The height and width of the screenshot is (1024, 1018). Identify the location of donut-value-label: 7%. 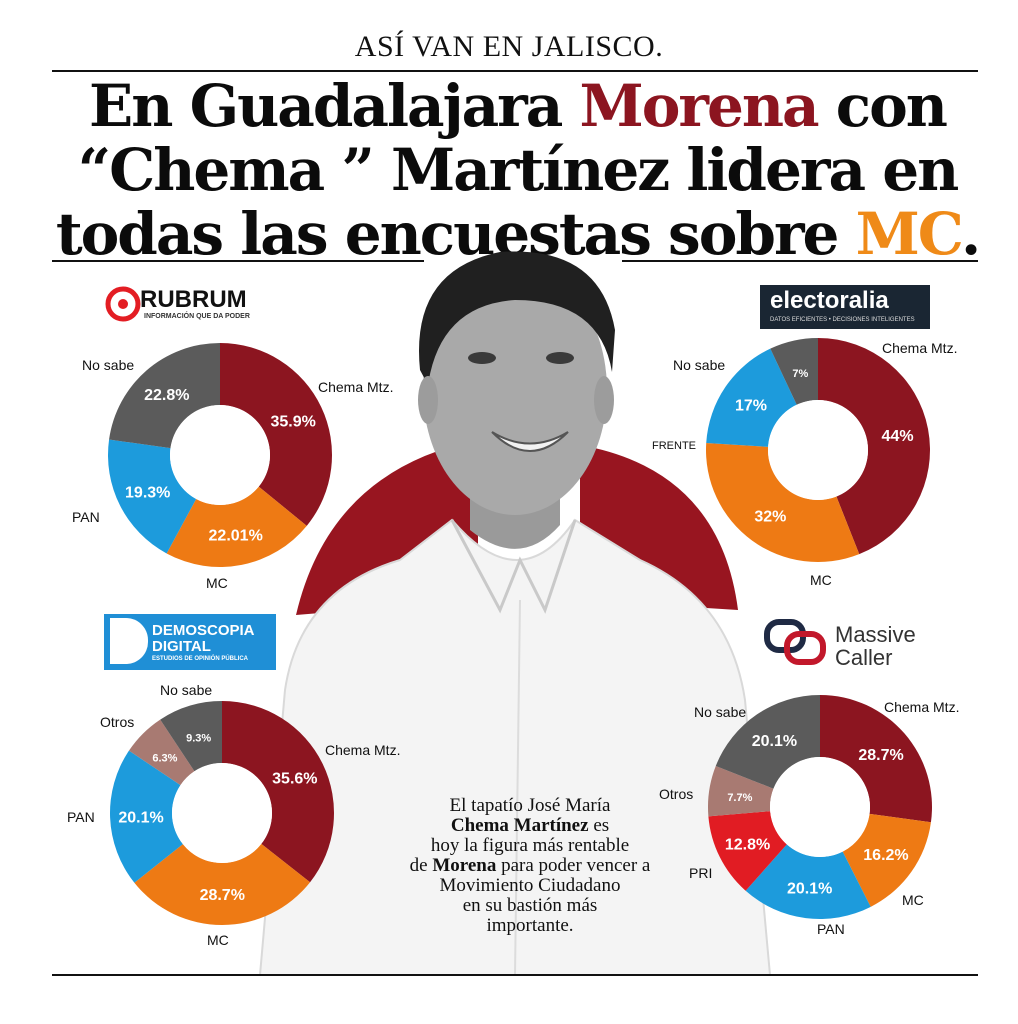
(800, 374).